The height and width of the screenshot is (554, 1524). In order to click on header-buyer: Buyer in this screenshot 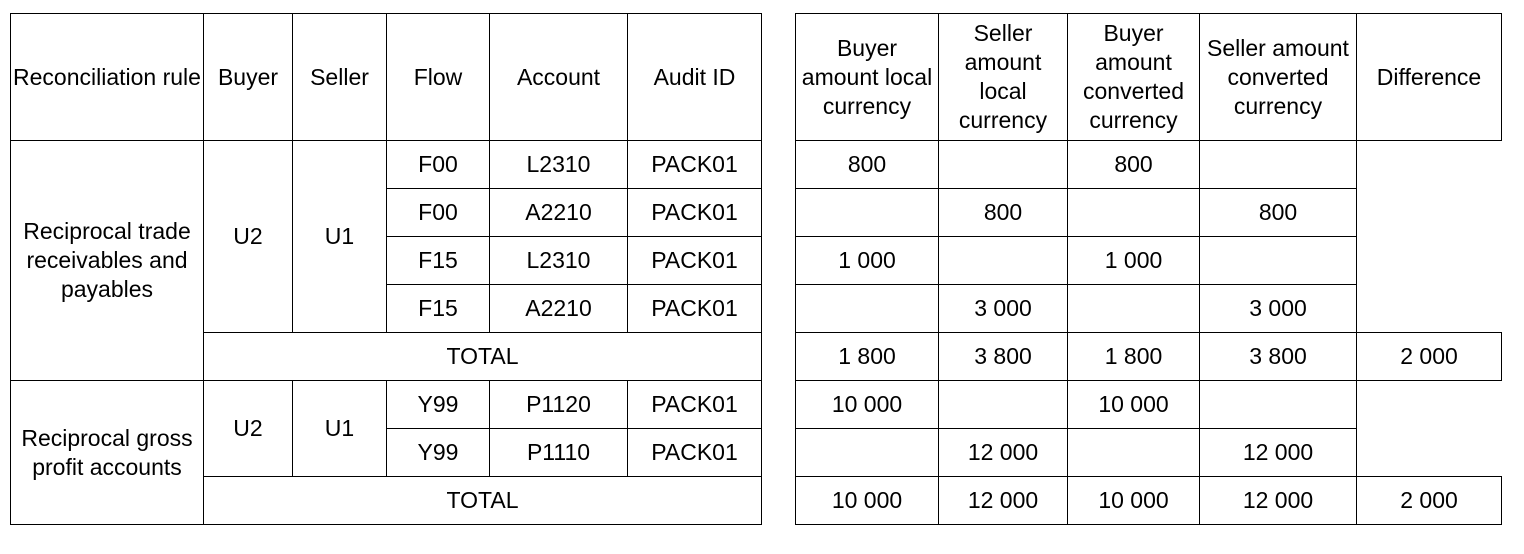, I will do `click(248, 77)`.